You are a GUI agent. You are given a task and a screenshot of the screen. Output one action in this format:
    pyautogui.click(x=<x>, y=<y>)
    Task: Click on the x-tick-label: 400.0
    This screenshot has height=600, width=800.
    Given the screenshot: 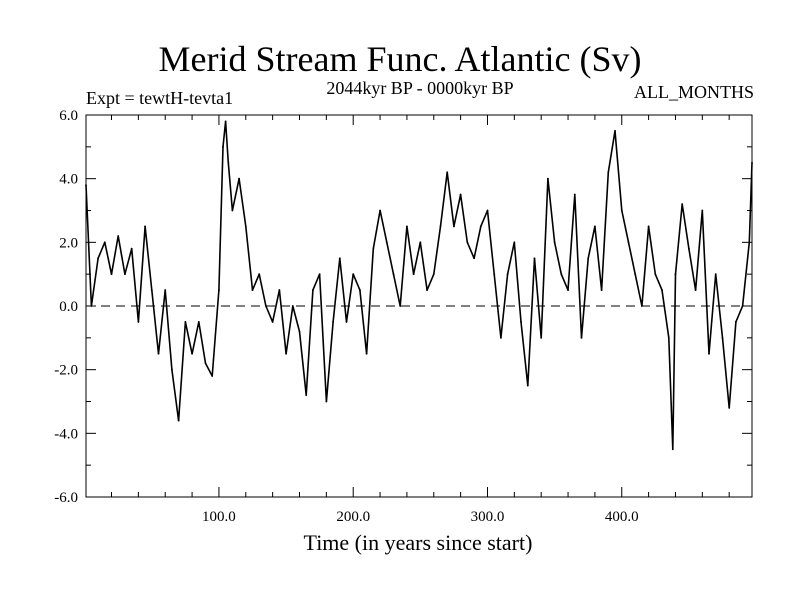 What is the action you would take?
    pyautogui.click(x=622, y=517)
    